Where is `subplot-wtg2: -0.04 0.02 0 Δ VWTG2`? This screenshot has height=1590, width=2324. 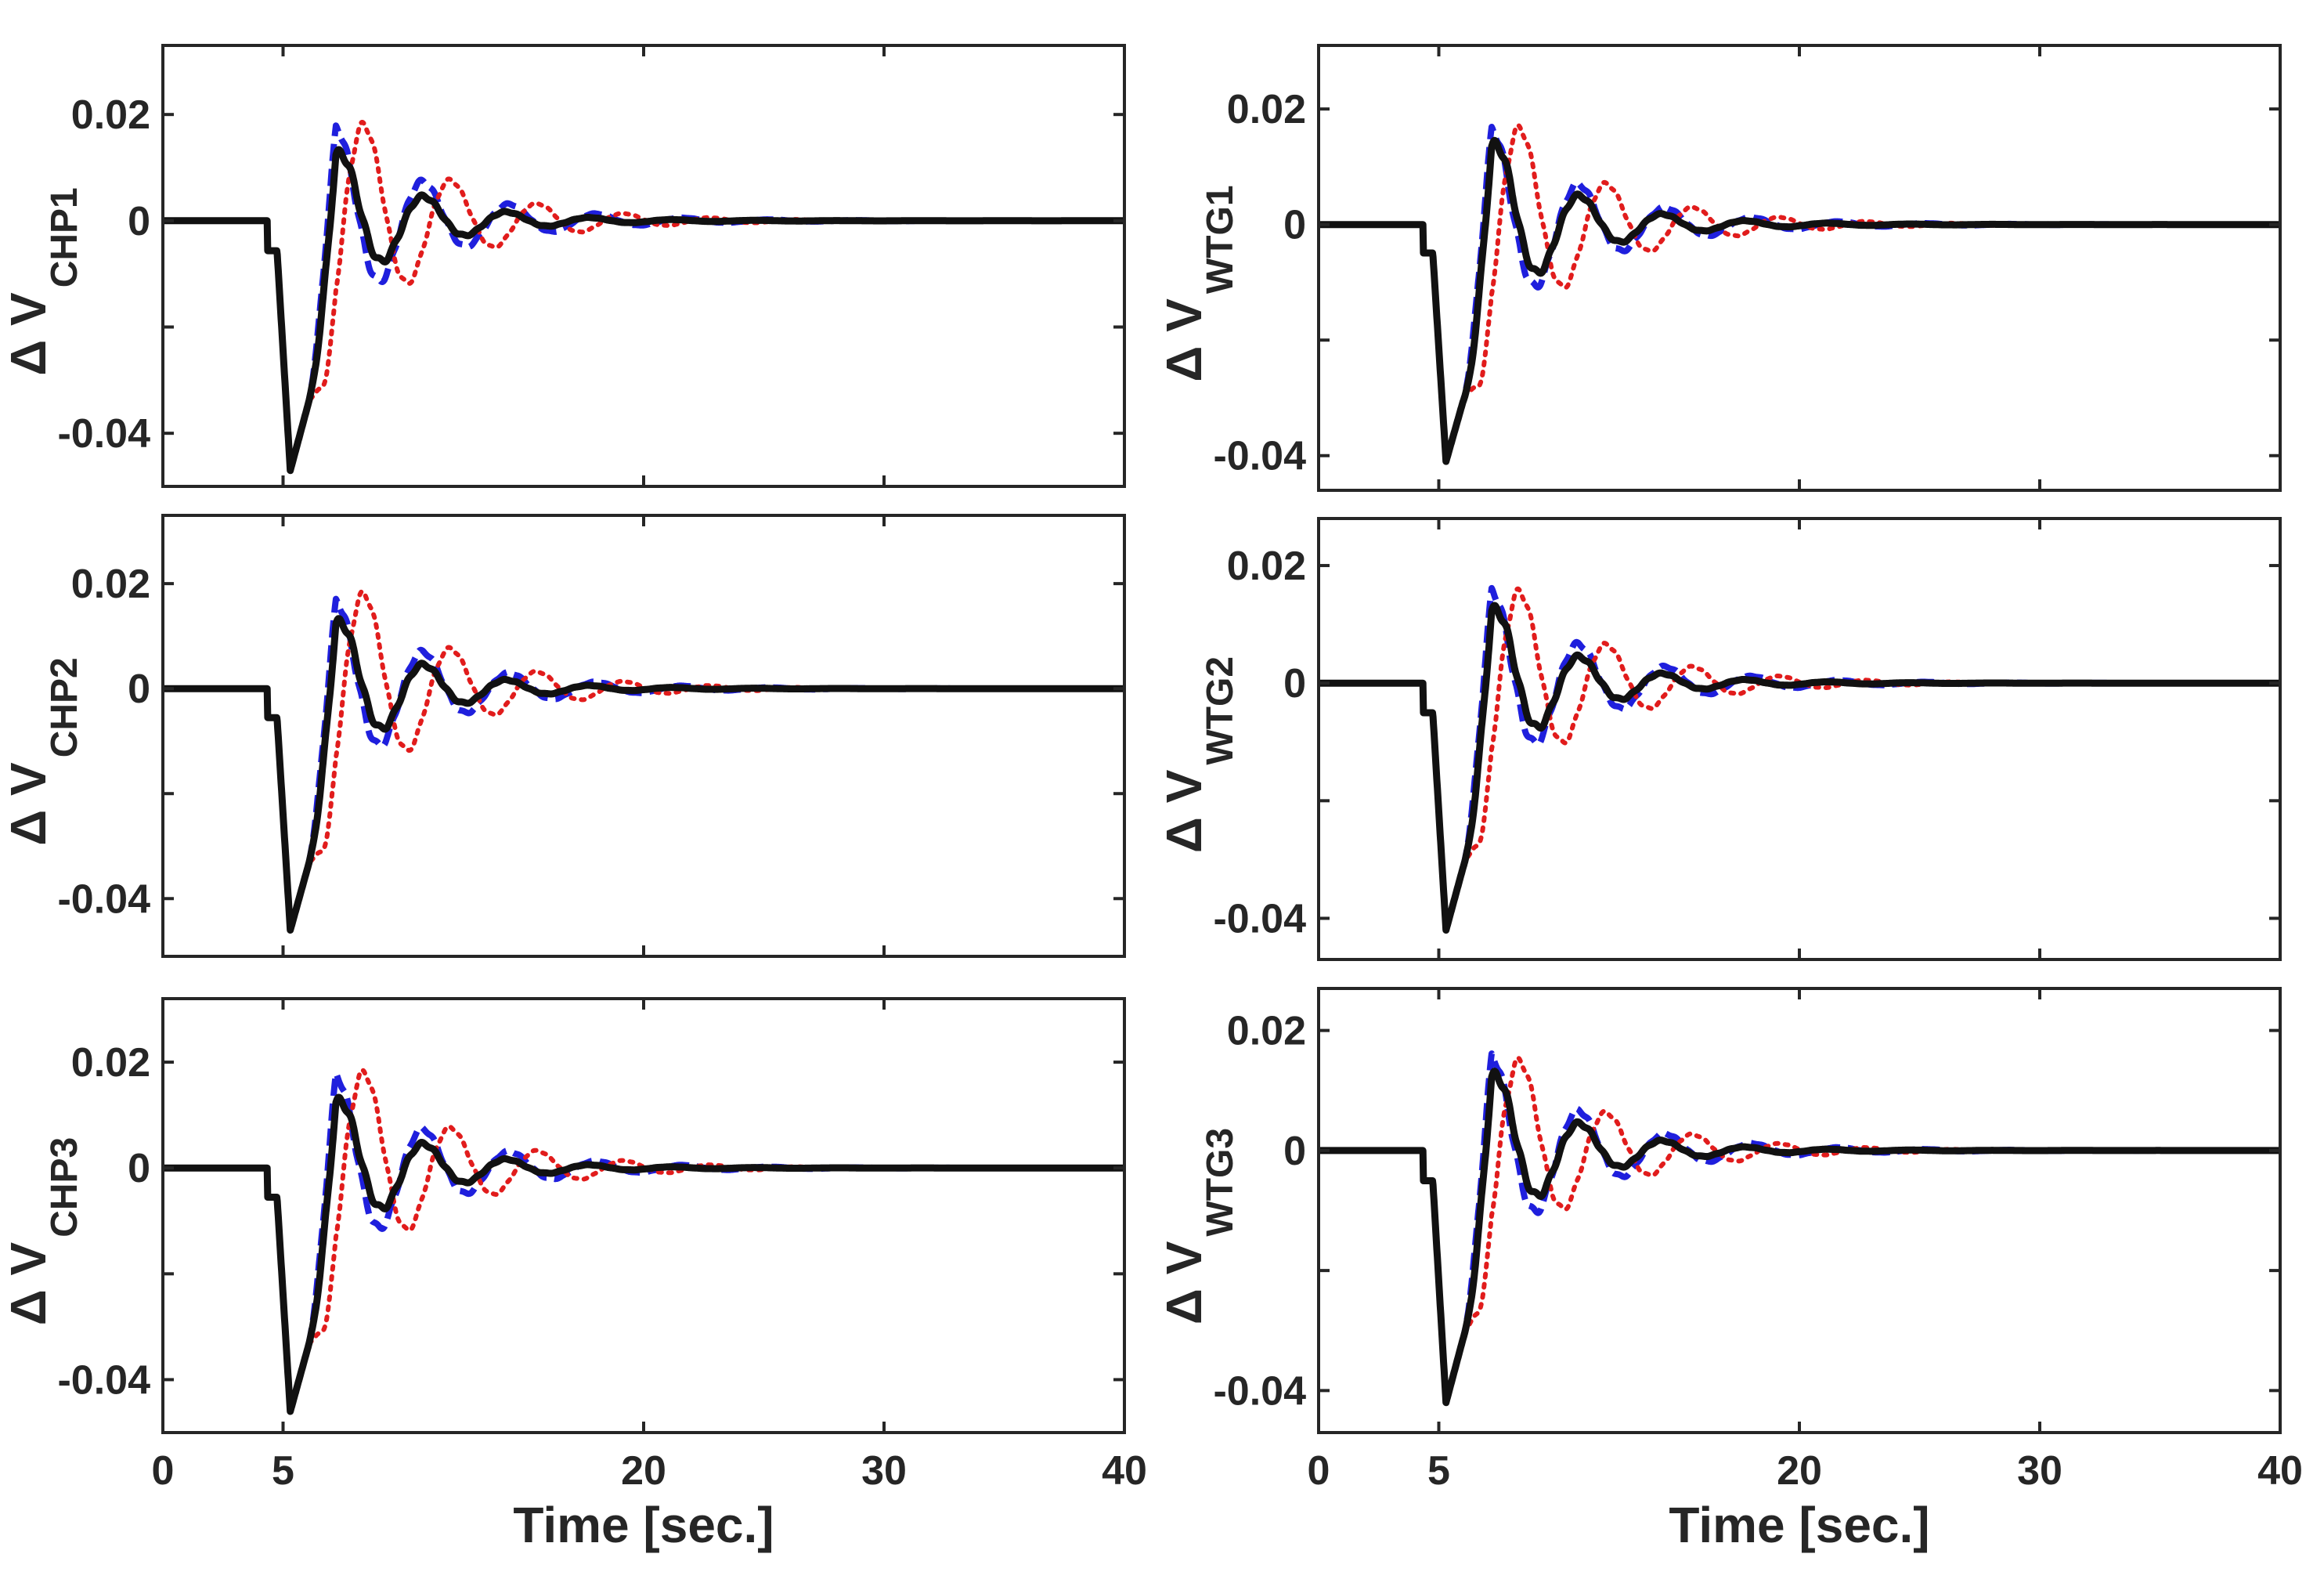 subplot-wtg2: -0.04 0.02 0 Δ VWTG2 is located at coordinates (1719, 739).